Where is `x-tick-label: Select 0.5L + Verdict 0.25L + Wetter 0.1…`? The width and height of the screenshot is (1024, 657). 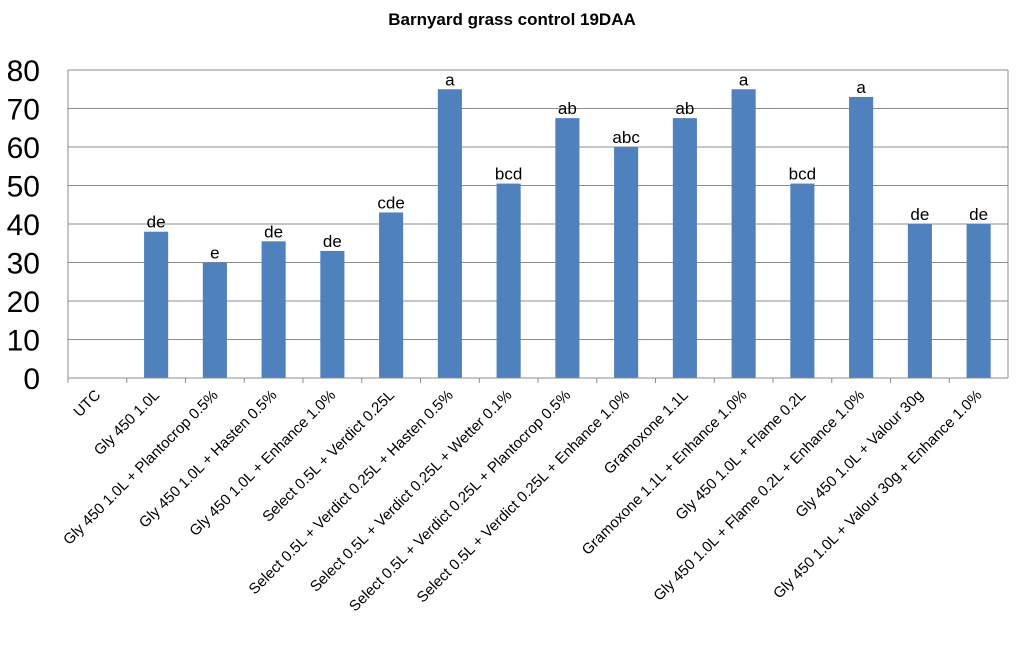
x-tick-label: Select 0.5L + Verdict 0.25L + Wetter 0.1… is located at coordinates (411, 491).